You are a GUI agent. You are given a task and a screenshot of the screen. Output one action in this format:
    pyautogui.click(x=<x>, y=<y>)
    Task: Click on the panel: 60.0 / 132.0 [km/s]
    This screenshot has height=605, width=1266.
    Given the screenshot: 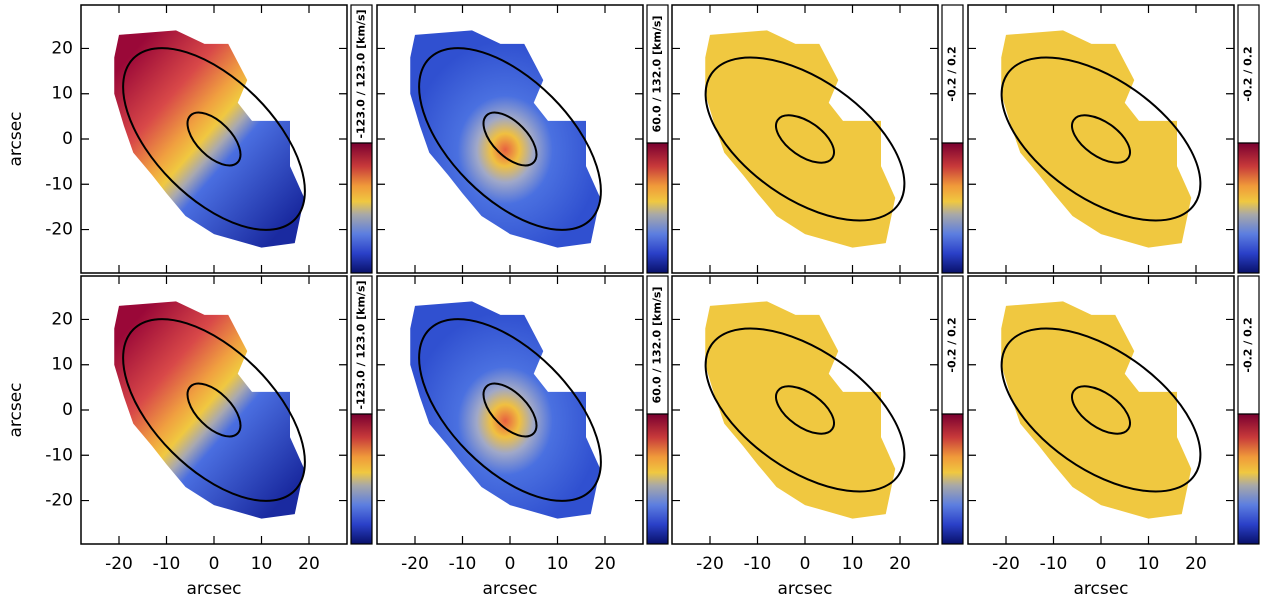 What is the action you would take?
    pyautogui.click(x=522, y=139)
    